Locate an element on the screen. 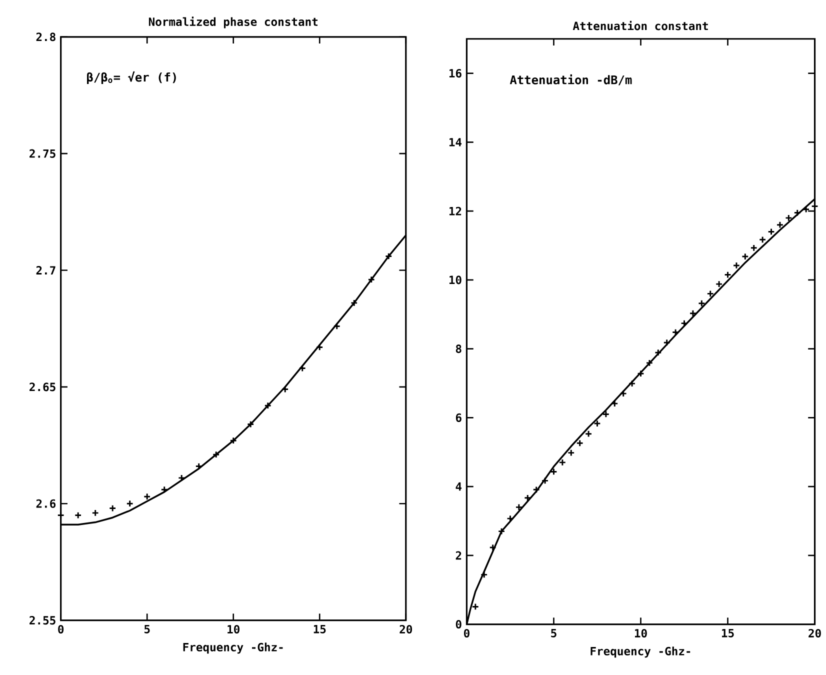 This screenshot has height=675, width=826. y-tick-label: 2.6 is located at coordinates (46, 503).